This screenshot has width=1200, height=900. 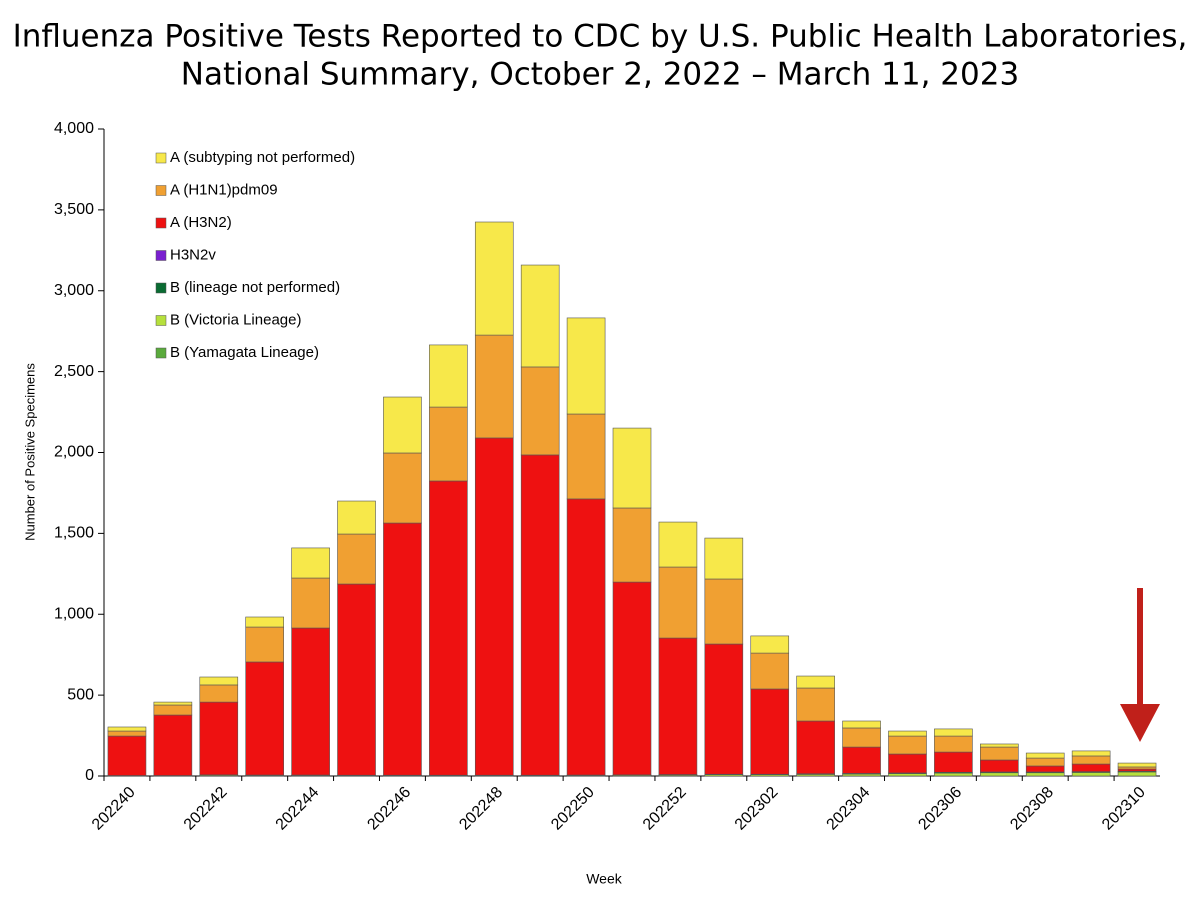 What do you see at coordinates (80, 694) in the screenshot?
I see `y-tick-label: 500` at bounding box center [80, 694].